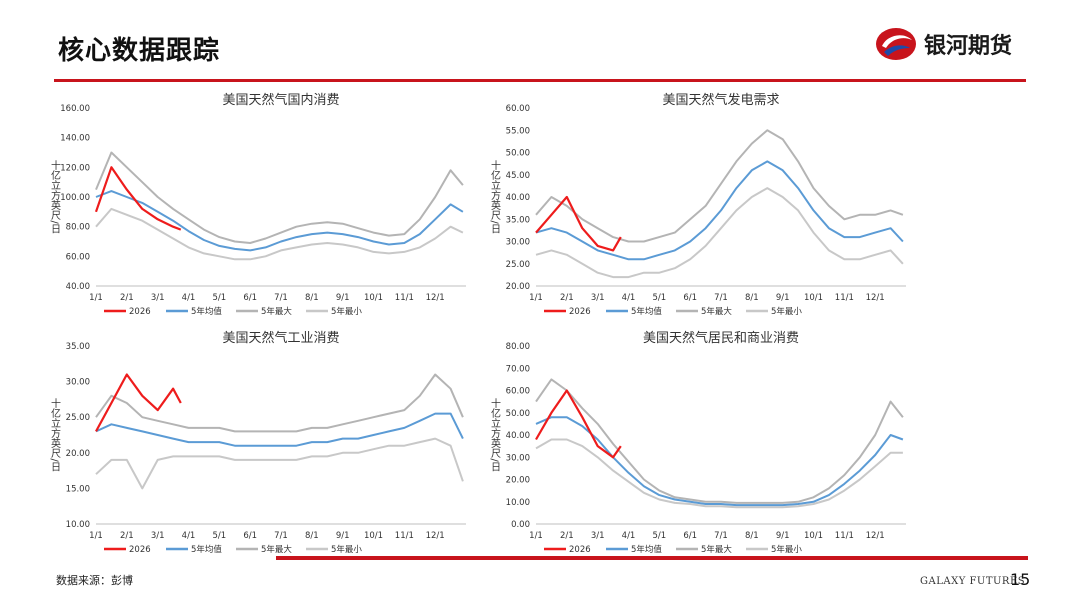 Image resolution: width=1080 pixels, height=608 pixels. Describe the element at coordinates (78, 418) in the screenshot. I see `y-tick-label: 25.00` at that location.